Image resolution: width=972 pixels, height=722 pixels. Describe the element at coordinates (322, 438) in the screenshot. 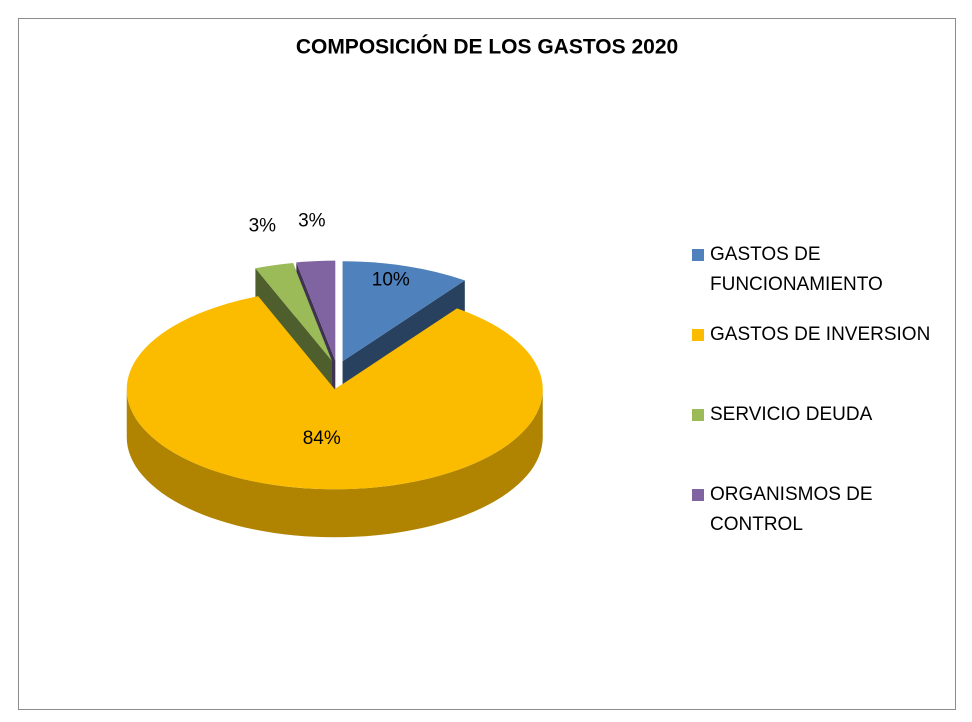

I see `data-label: 84%` at that location.